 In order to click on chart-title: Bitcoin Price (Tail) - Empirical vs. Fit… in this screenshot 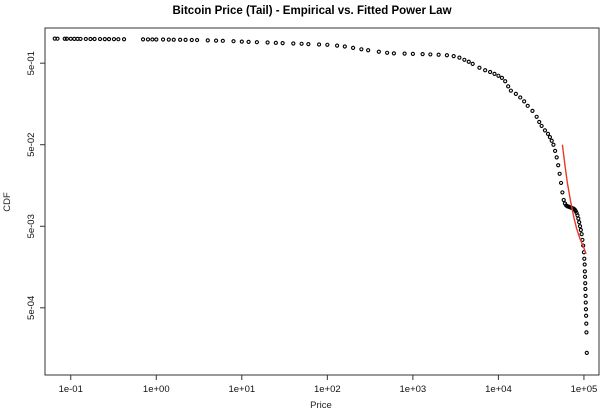, I will do `click(311, 11)`.